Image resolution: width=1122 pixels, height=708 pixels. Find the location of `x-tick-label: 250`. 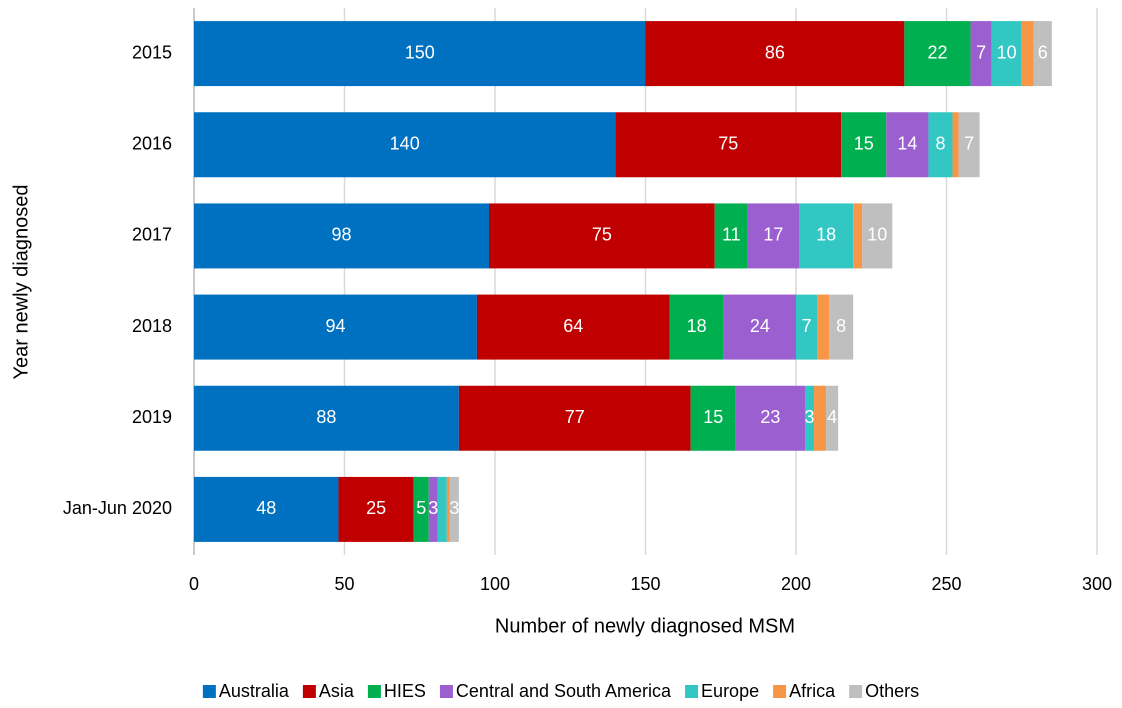

x-tick-label: 250 is located at coordinates (946, 584).